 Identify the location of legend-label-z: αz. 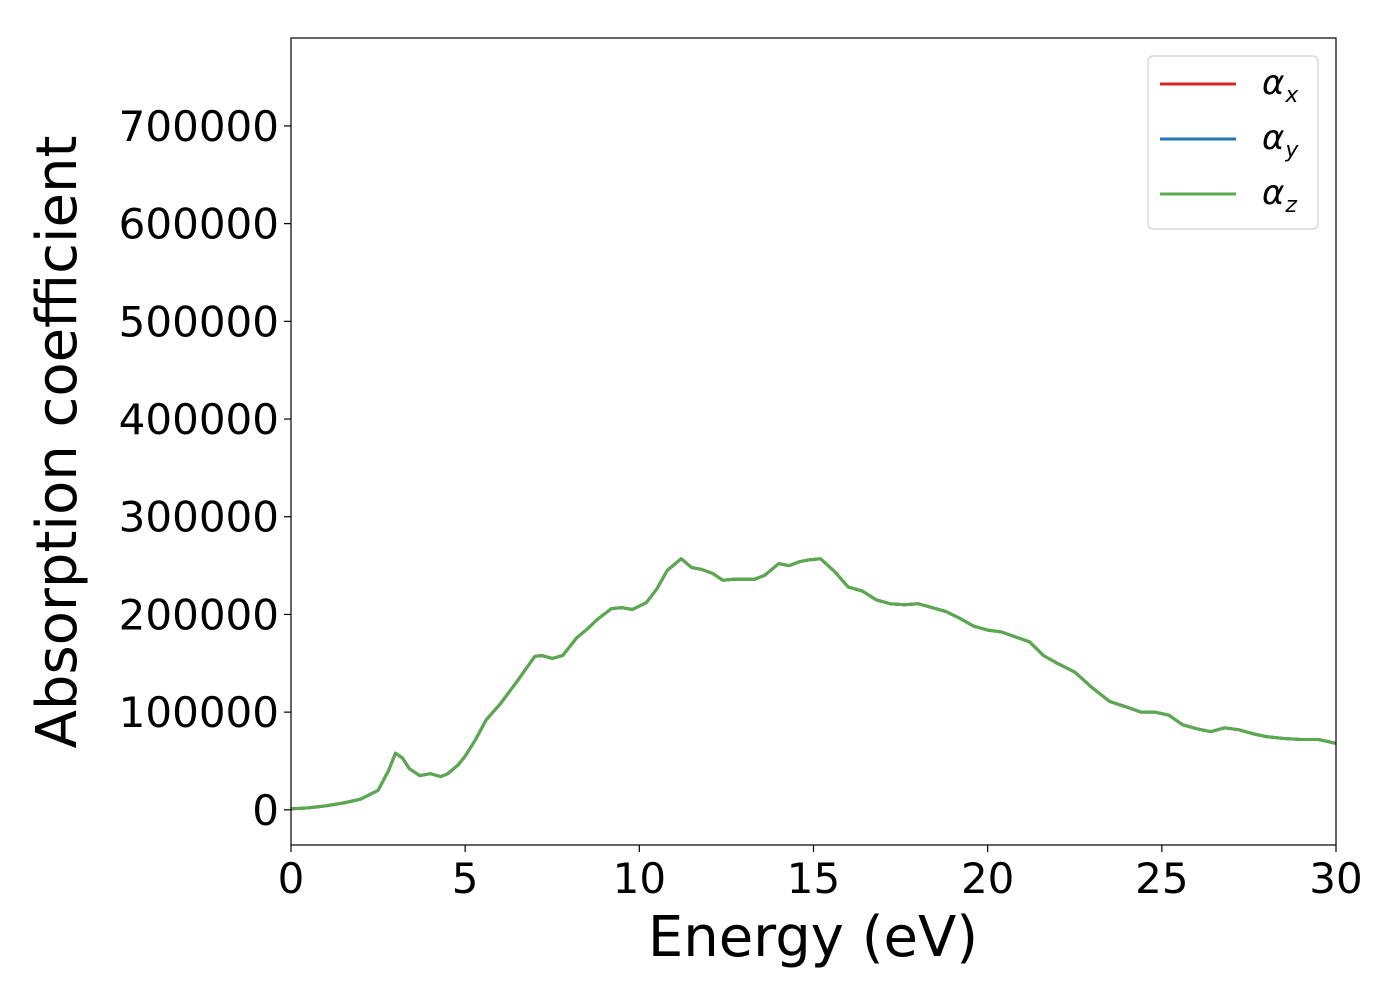
(1279, 195).